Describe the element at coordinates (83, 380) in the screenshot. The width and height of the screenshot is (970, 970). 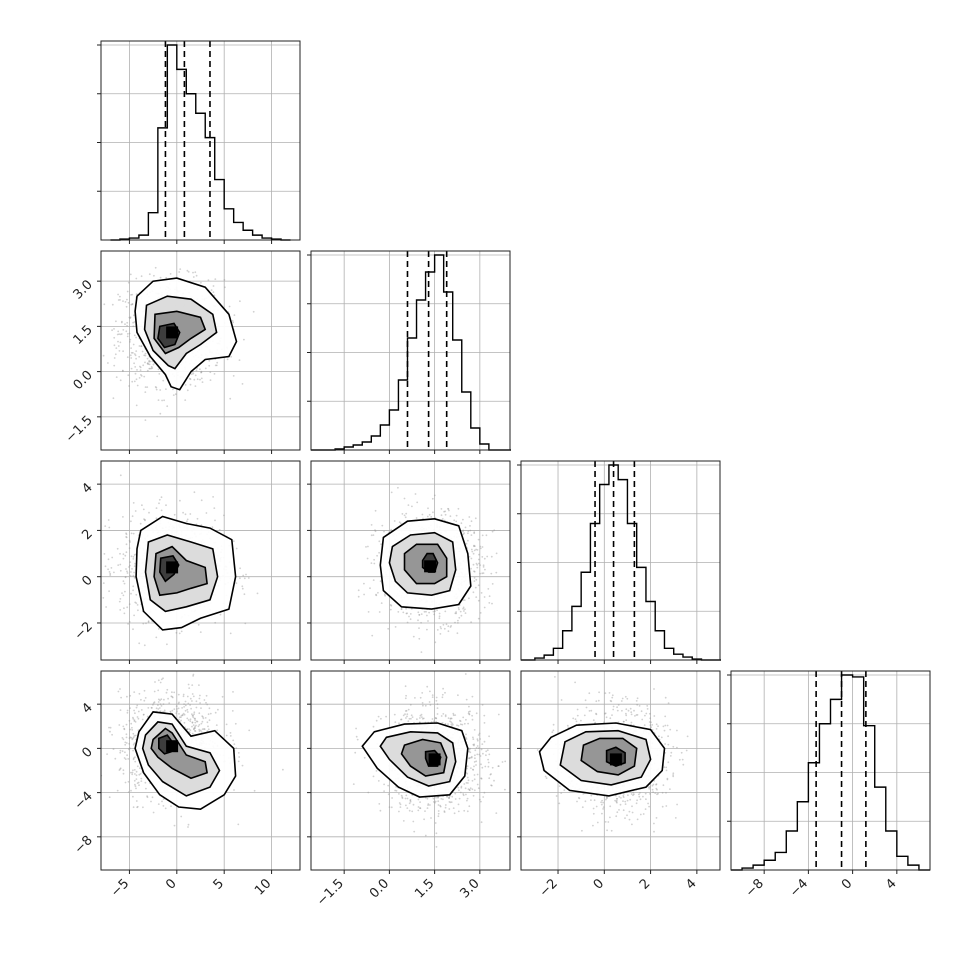
I see `ytick-label-1-1: 0.0` at that location.